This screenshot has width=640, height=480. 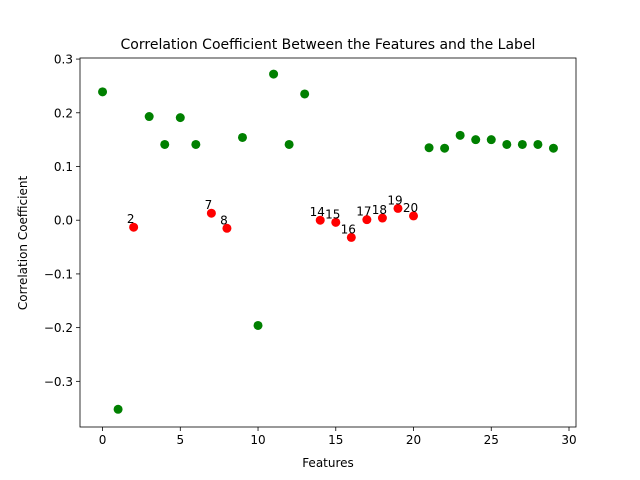 I want to click on y-tick-label: 0.2, so click(x=63, y=113).